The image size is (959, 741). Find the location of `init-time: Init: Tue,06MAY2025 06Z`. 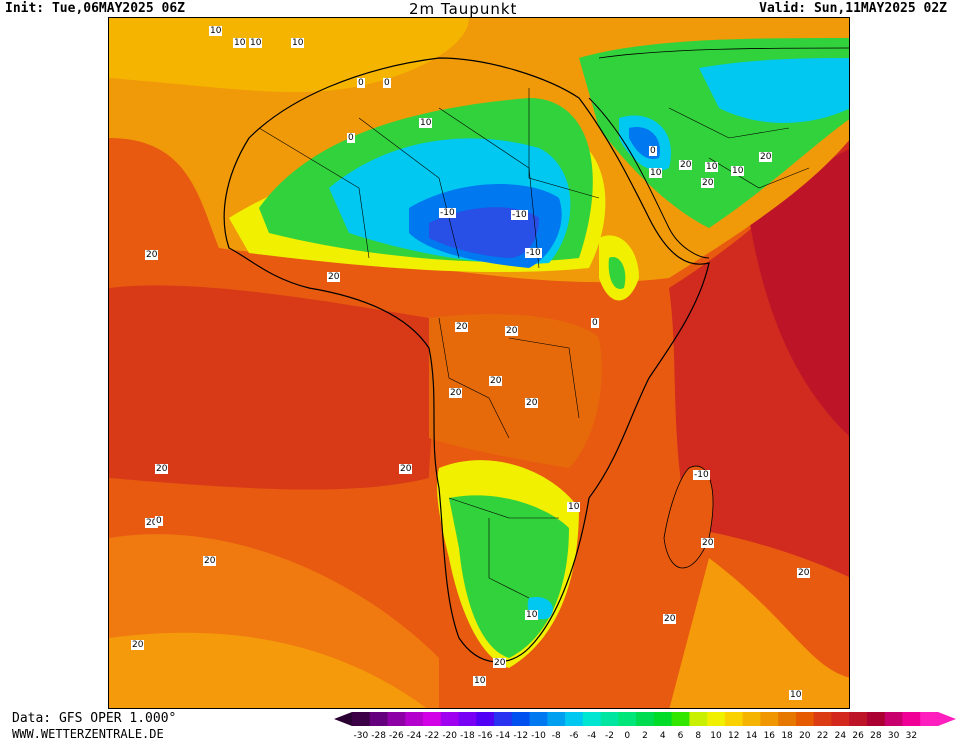

init-time: Init: Tue,06MAY2025 06Z is located at coordinates (95, 8).